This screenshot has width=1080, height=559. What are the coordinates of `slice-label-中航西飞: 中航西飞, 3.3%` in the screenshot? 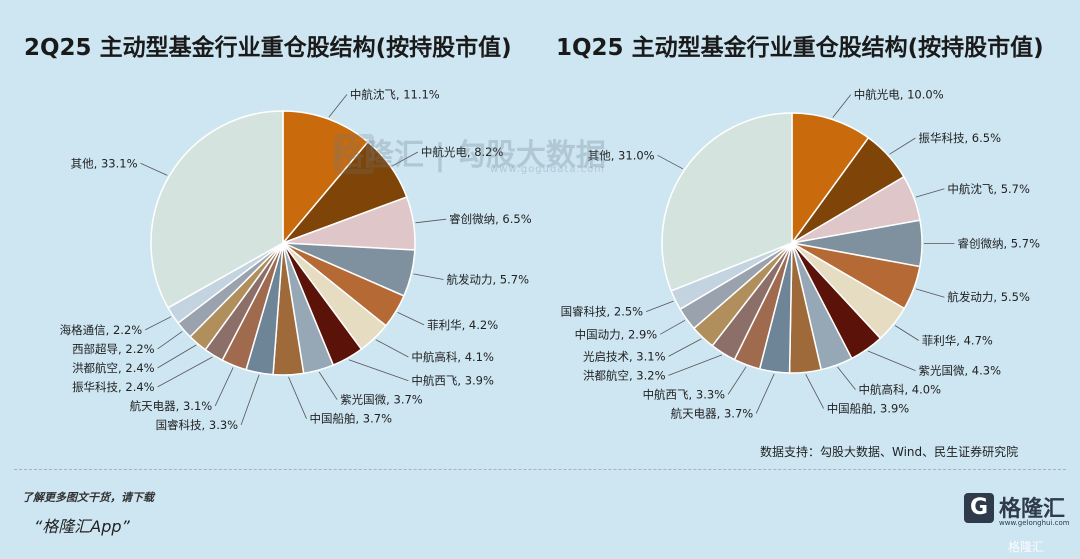 It's located at (684, 394).